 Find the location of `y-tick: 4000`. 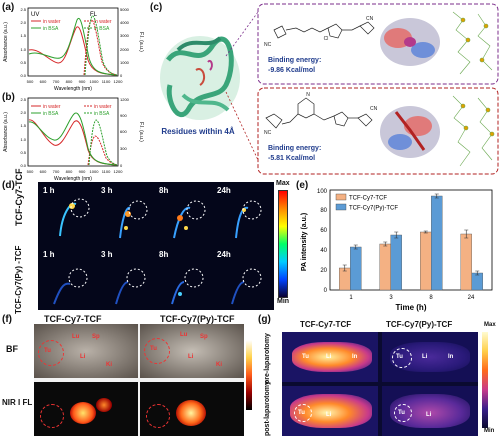

y-tick: 4000 is located at coordinates (125, 22).